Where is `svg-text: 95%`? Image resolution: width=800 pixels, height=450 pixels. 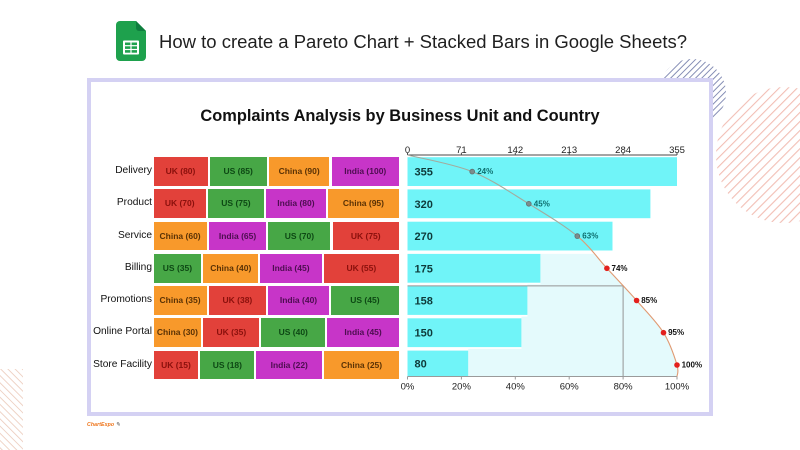 svg-text: 95% is located at coordinates (676, 332).